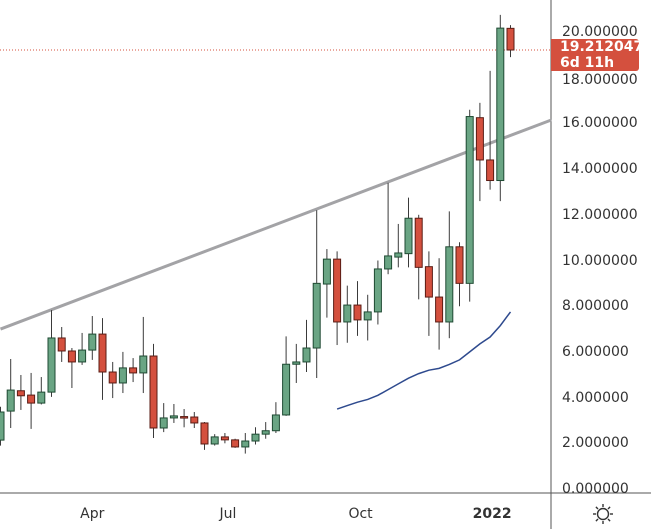 This screenshot has width=651, height=529. I want to click on time-axis-label: Apr, so click(92, 514).